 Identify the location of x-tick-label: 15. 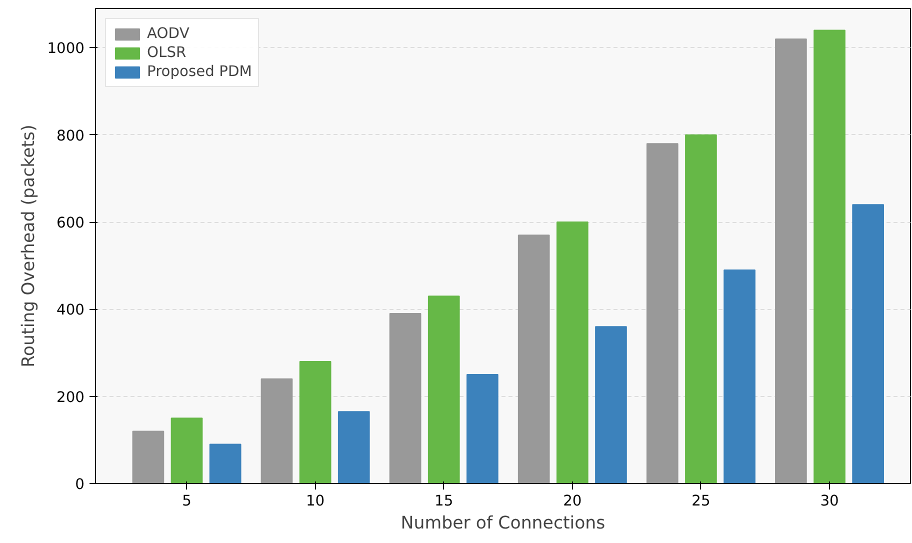
(444, 501).